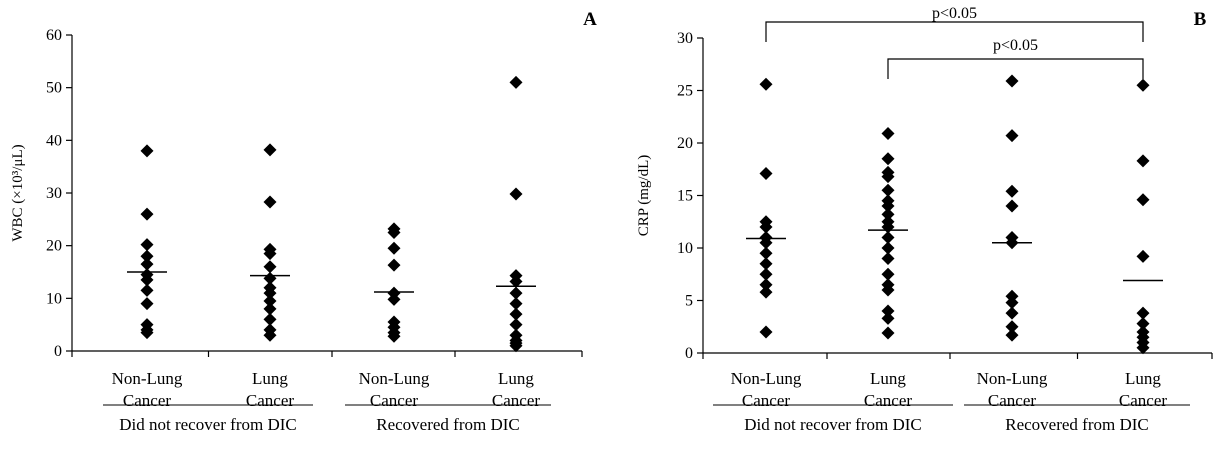 Image resolution: width=1228 pixels, height=450 pixels. What do you see at coordinates (58, 351) in the screenshot?
I see `chart1-y-tick-label-0: 0` at bounding box center [58, 351].